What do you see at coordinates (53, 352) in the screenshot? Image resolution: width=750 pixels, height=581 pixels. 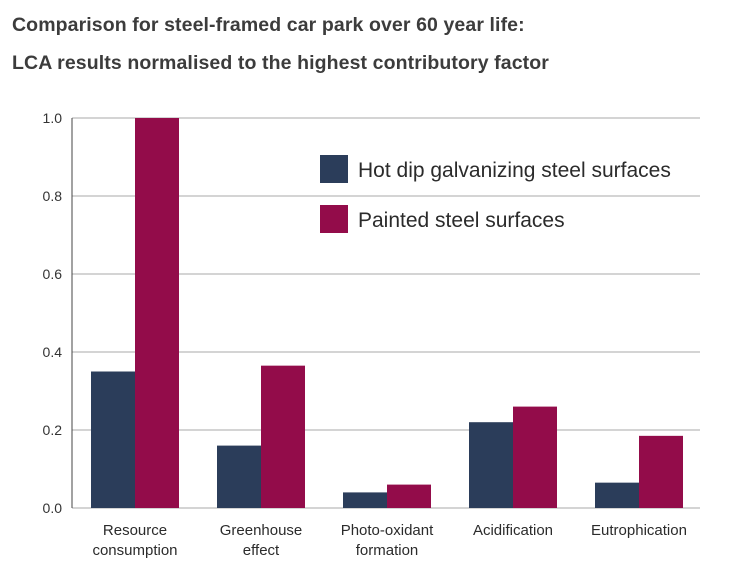 I see `y-tick-label: 0.4` at bounding box center [53, 352].